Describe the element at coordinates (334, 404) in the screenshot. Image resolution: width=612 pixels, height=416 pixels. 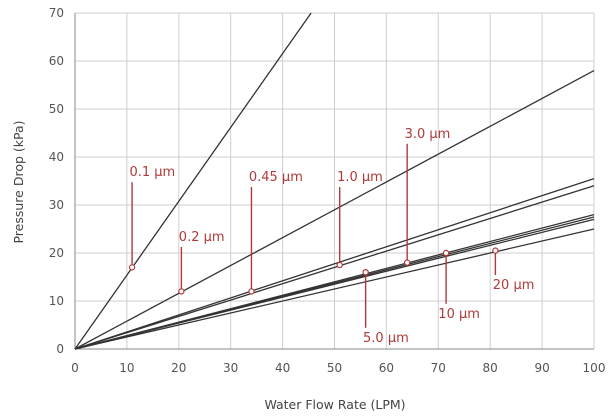
I see `x-axis-label: Water Flow Rate (LPM)` at that location.